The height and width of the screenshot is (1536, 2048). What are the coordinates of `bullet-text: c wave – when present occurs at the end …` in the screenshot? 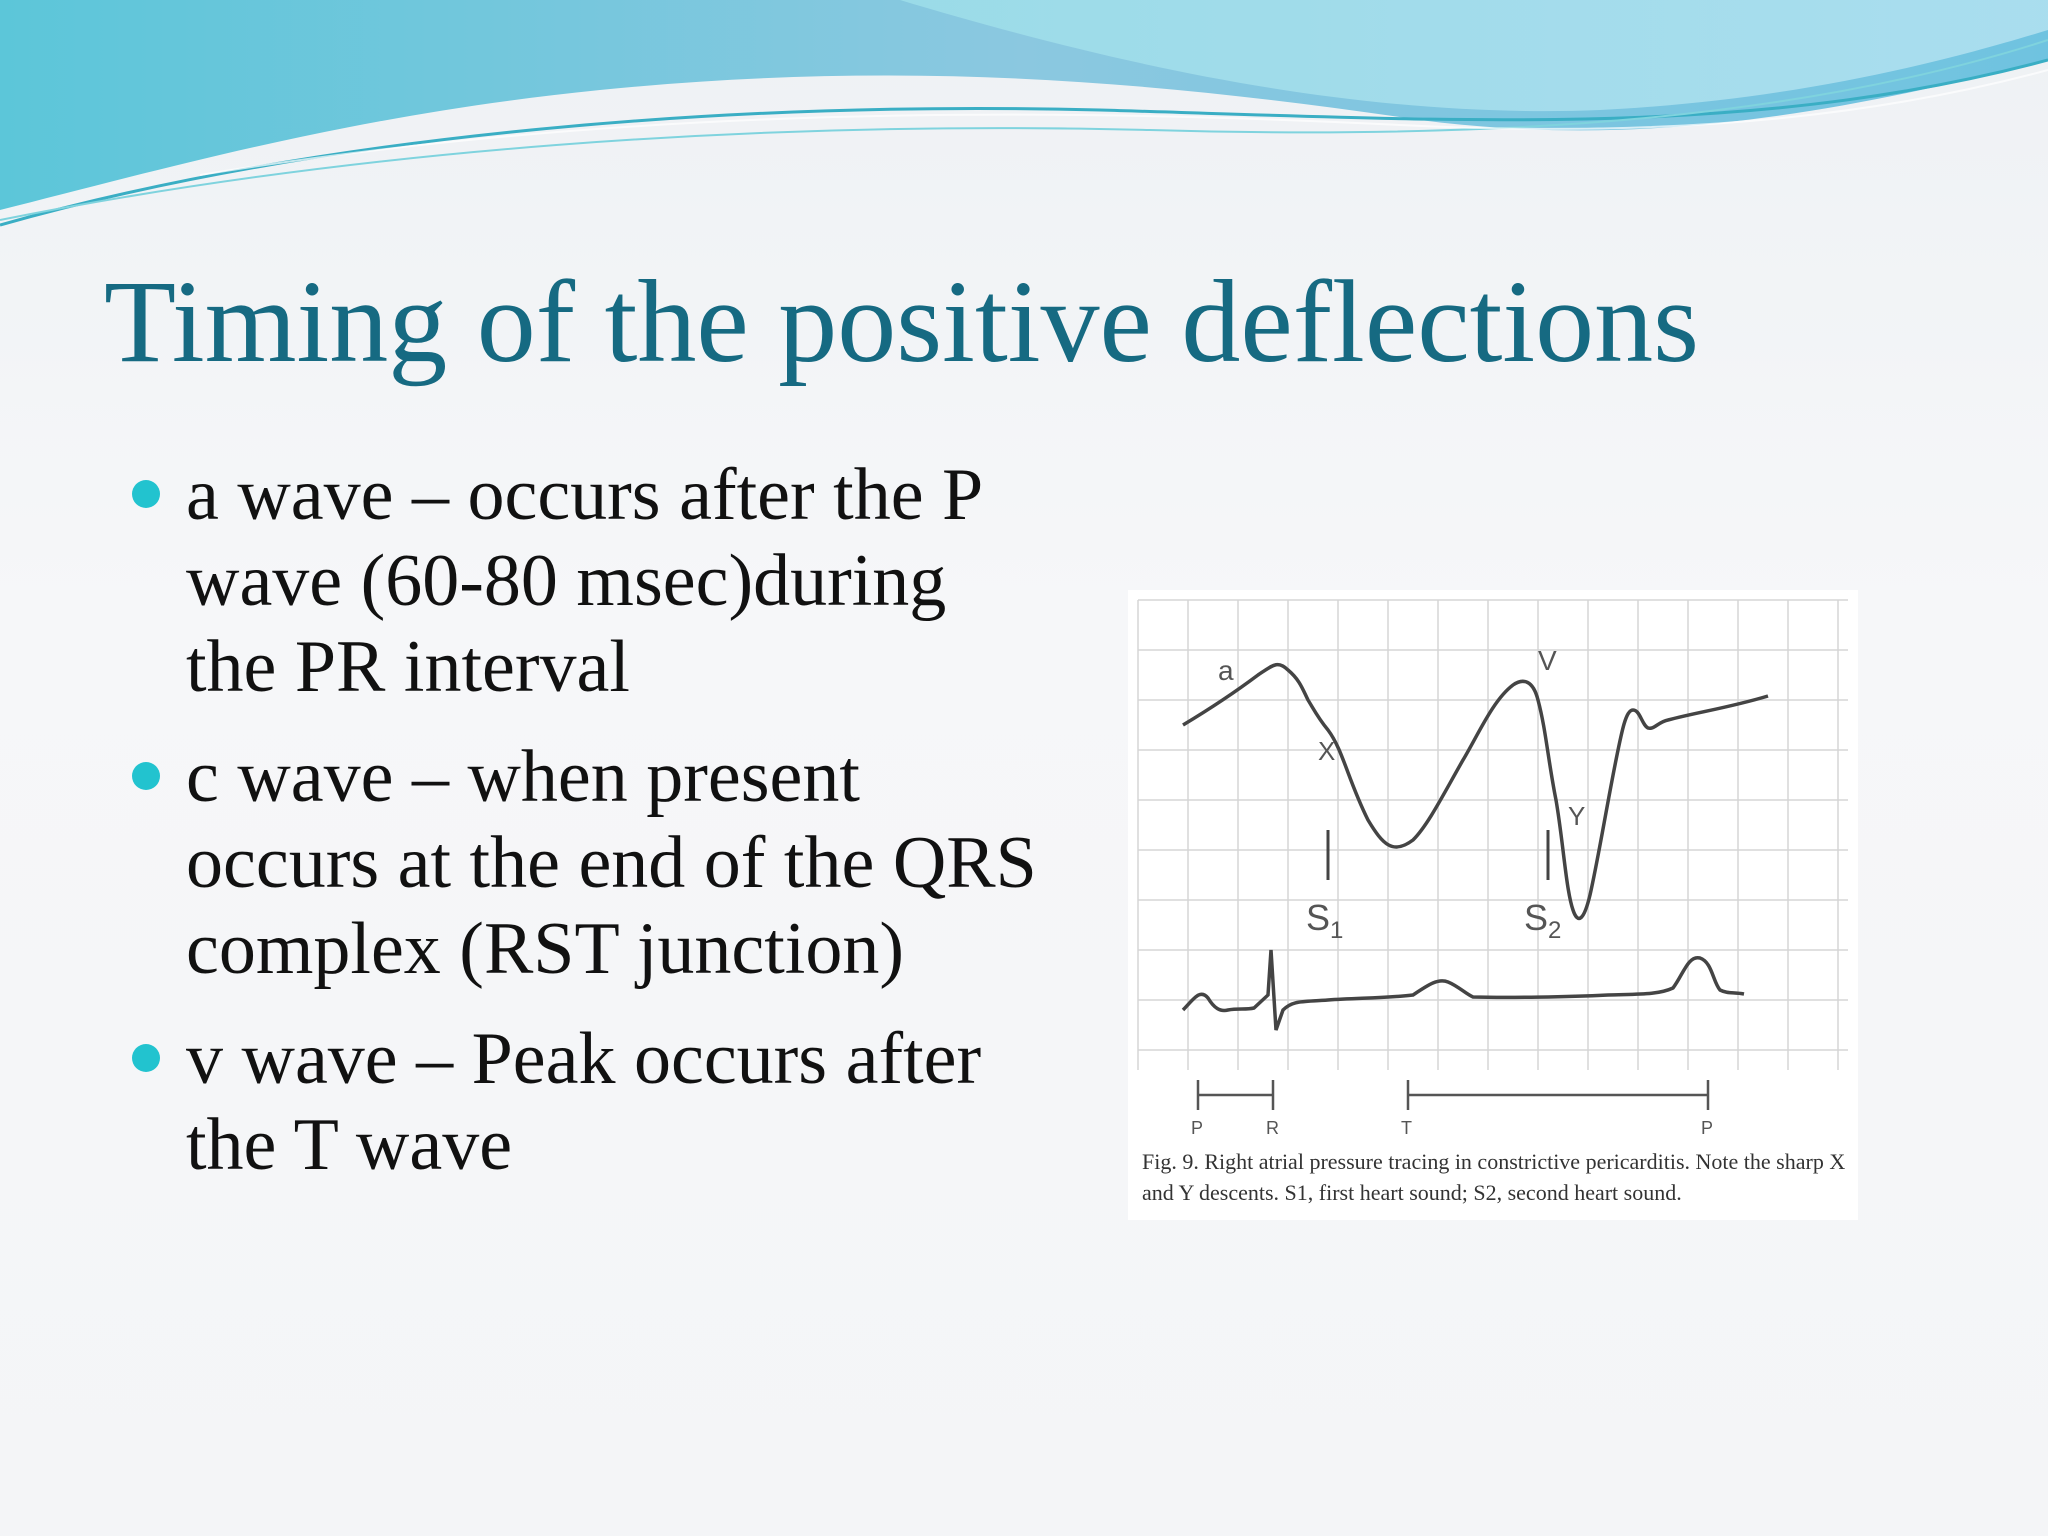 It's located at (611, 863).